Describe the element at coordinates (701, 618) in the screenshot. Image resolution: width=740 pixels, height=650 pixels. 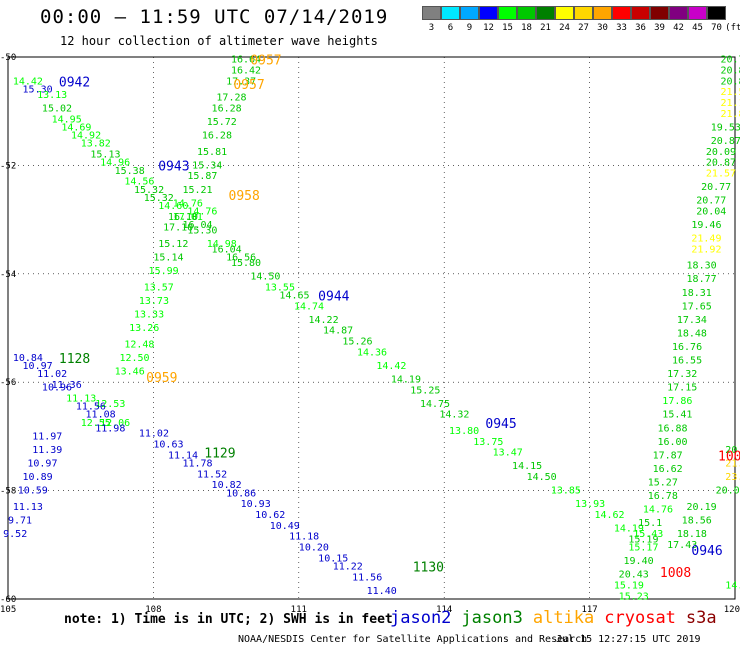
I see `satellite-legend-item: s3a` at that location.